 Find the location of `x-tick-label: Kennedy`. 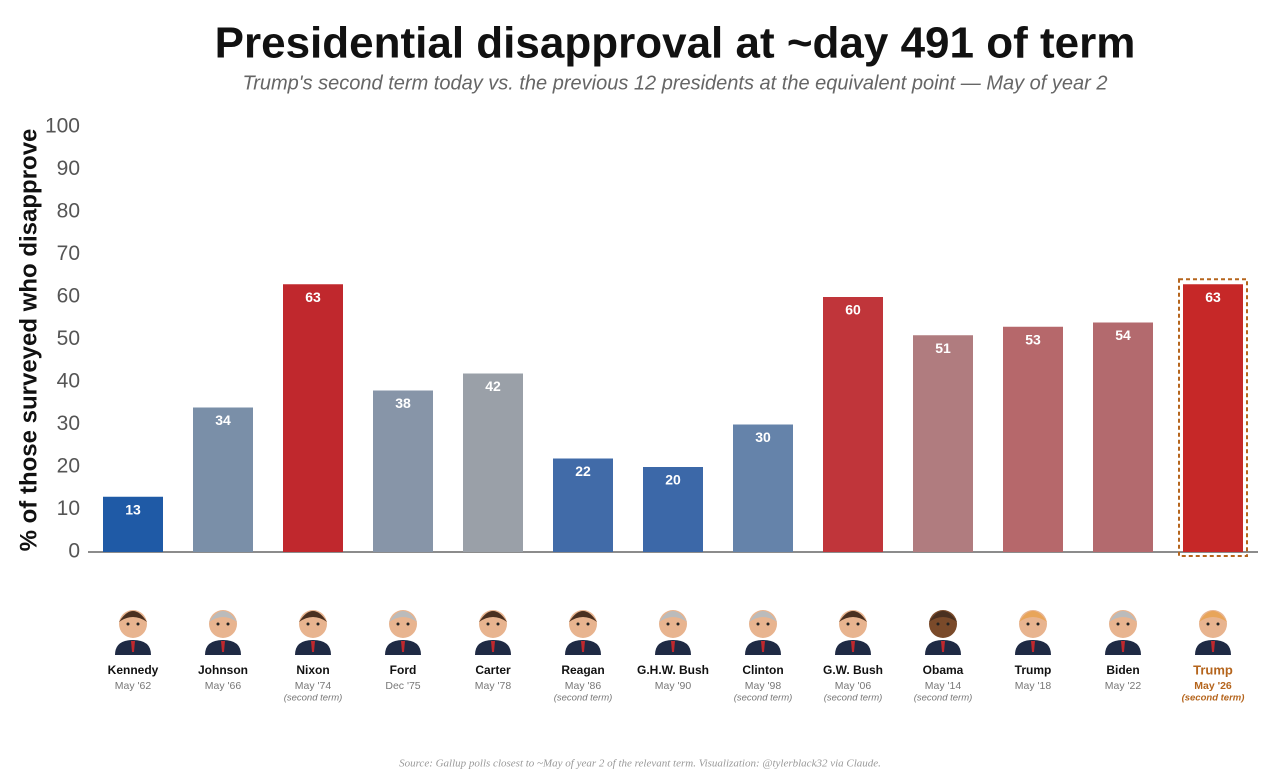

x-tick-label: Kennedy is located at coordinates (133, 670).